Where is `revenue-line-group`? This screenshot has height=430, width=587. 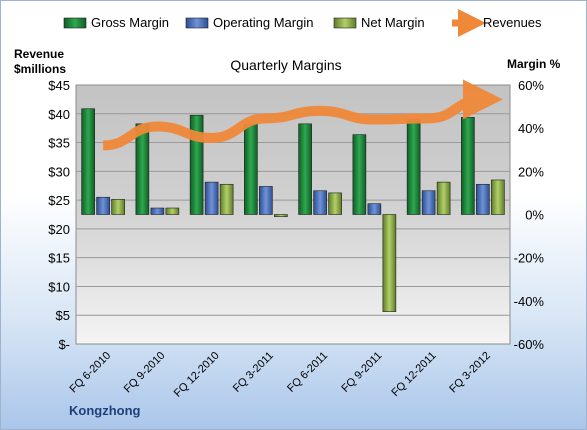
revenue-line-group is located at coordinates (302, 115).